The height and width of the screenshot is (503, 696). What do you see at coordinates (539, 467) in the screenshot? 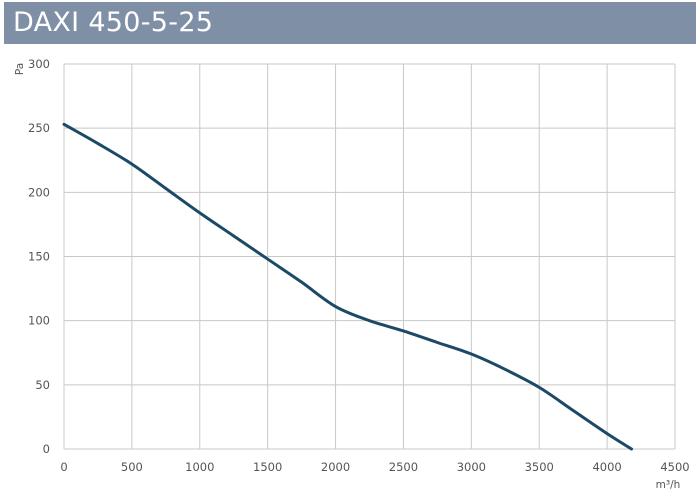
I see `x-tick-label: 3500` at bounding box center [539, 467].